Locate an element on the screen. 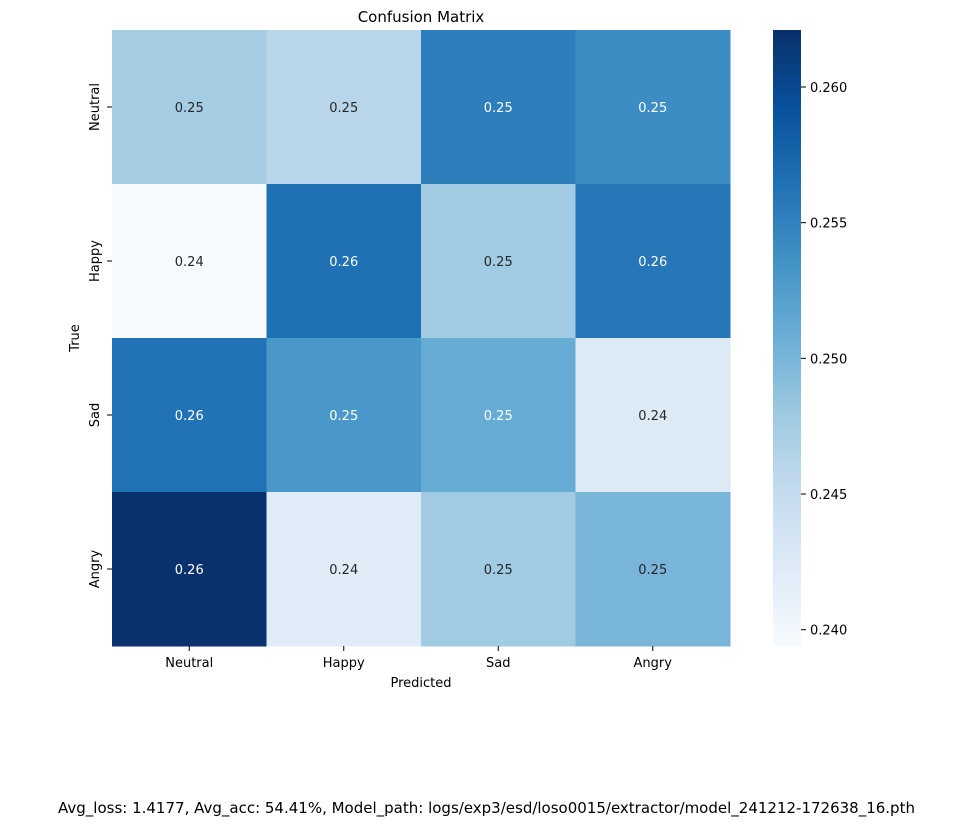 The height and width of the screenshot is (828, 973). y-axis-label: True is located at coordinates (75, 338).